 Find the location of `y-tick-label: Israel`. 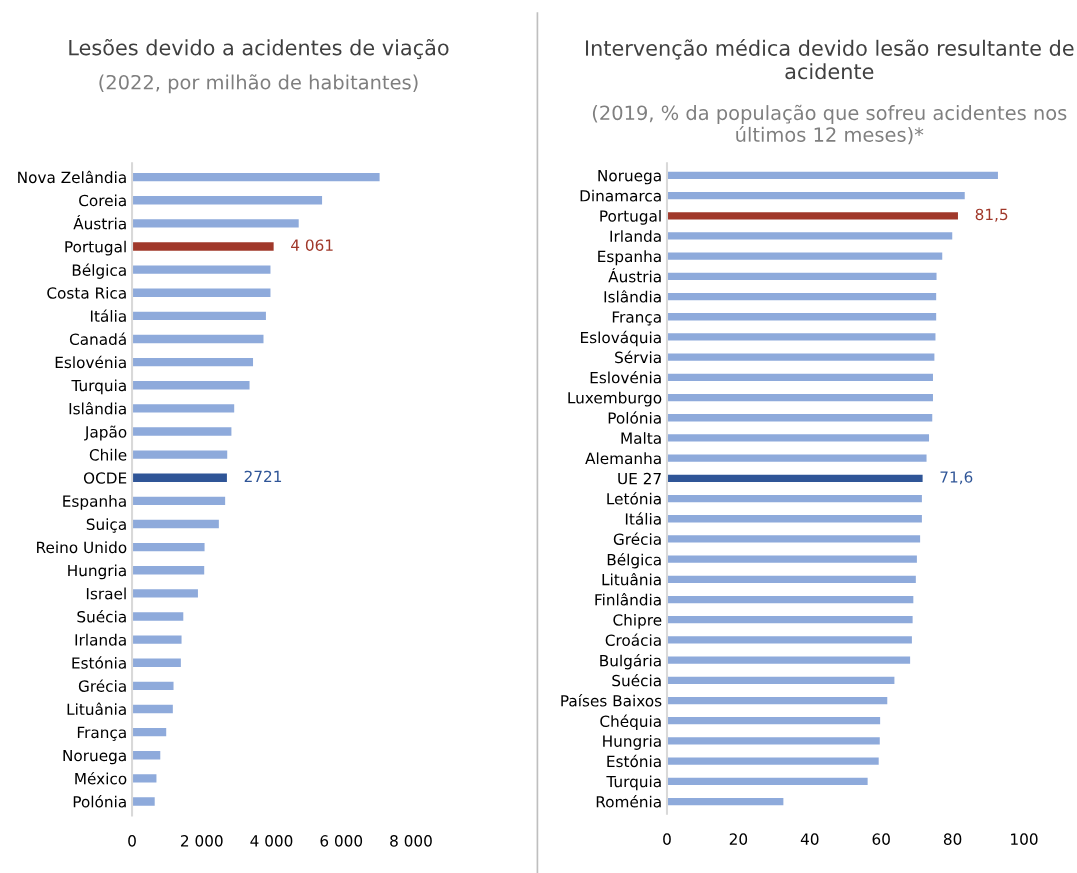

y-tick-label: Israel is located at coordinates (106, 593).